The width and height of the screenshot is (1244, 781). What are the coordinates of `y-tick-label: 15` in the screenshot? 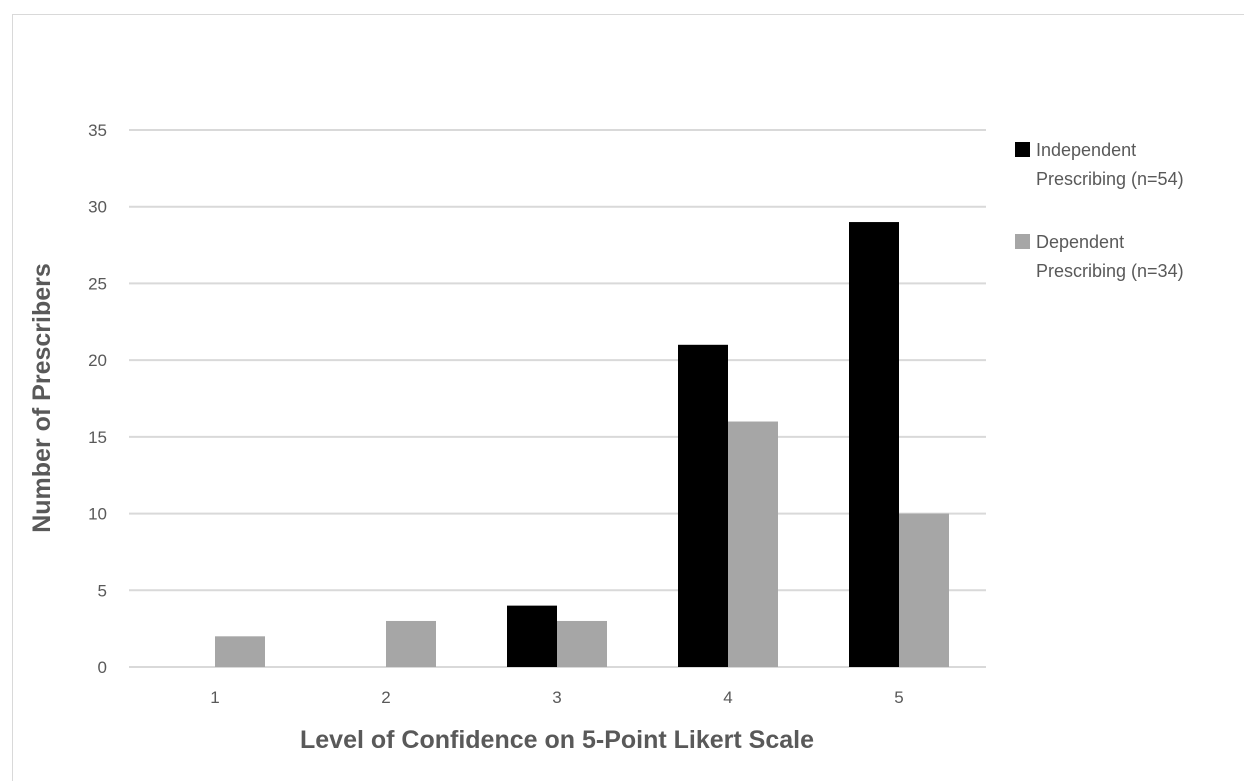 It's located at (97, 437).